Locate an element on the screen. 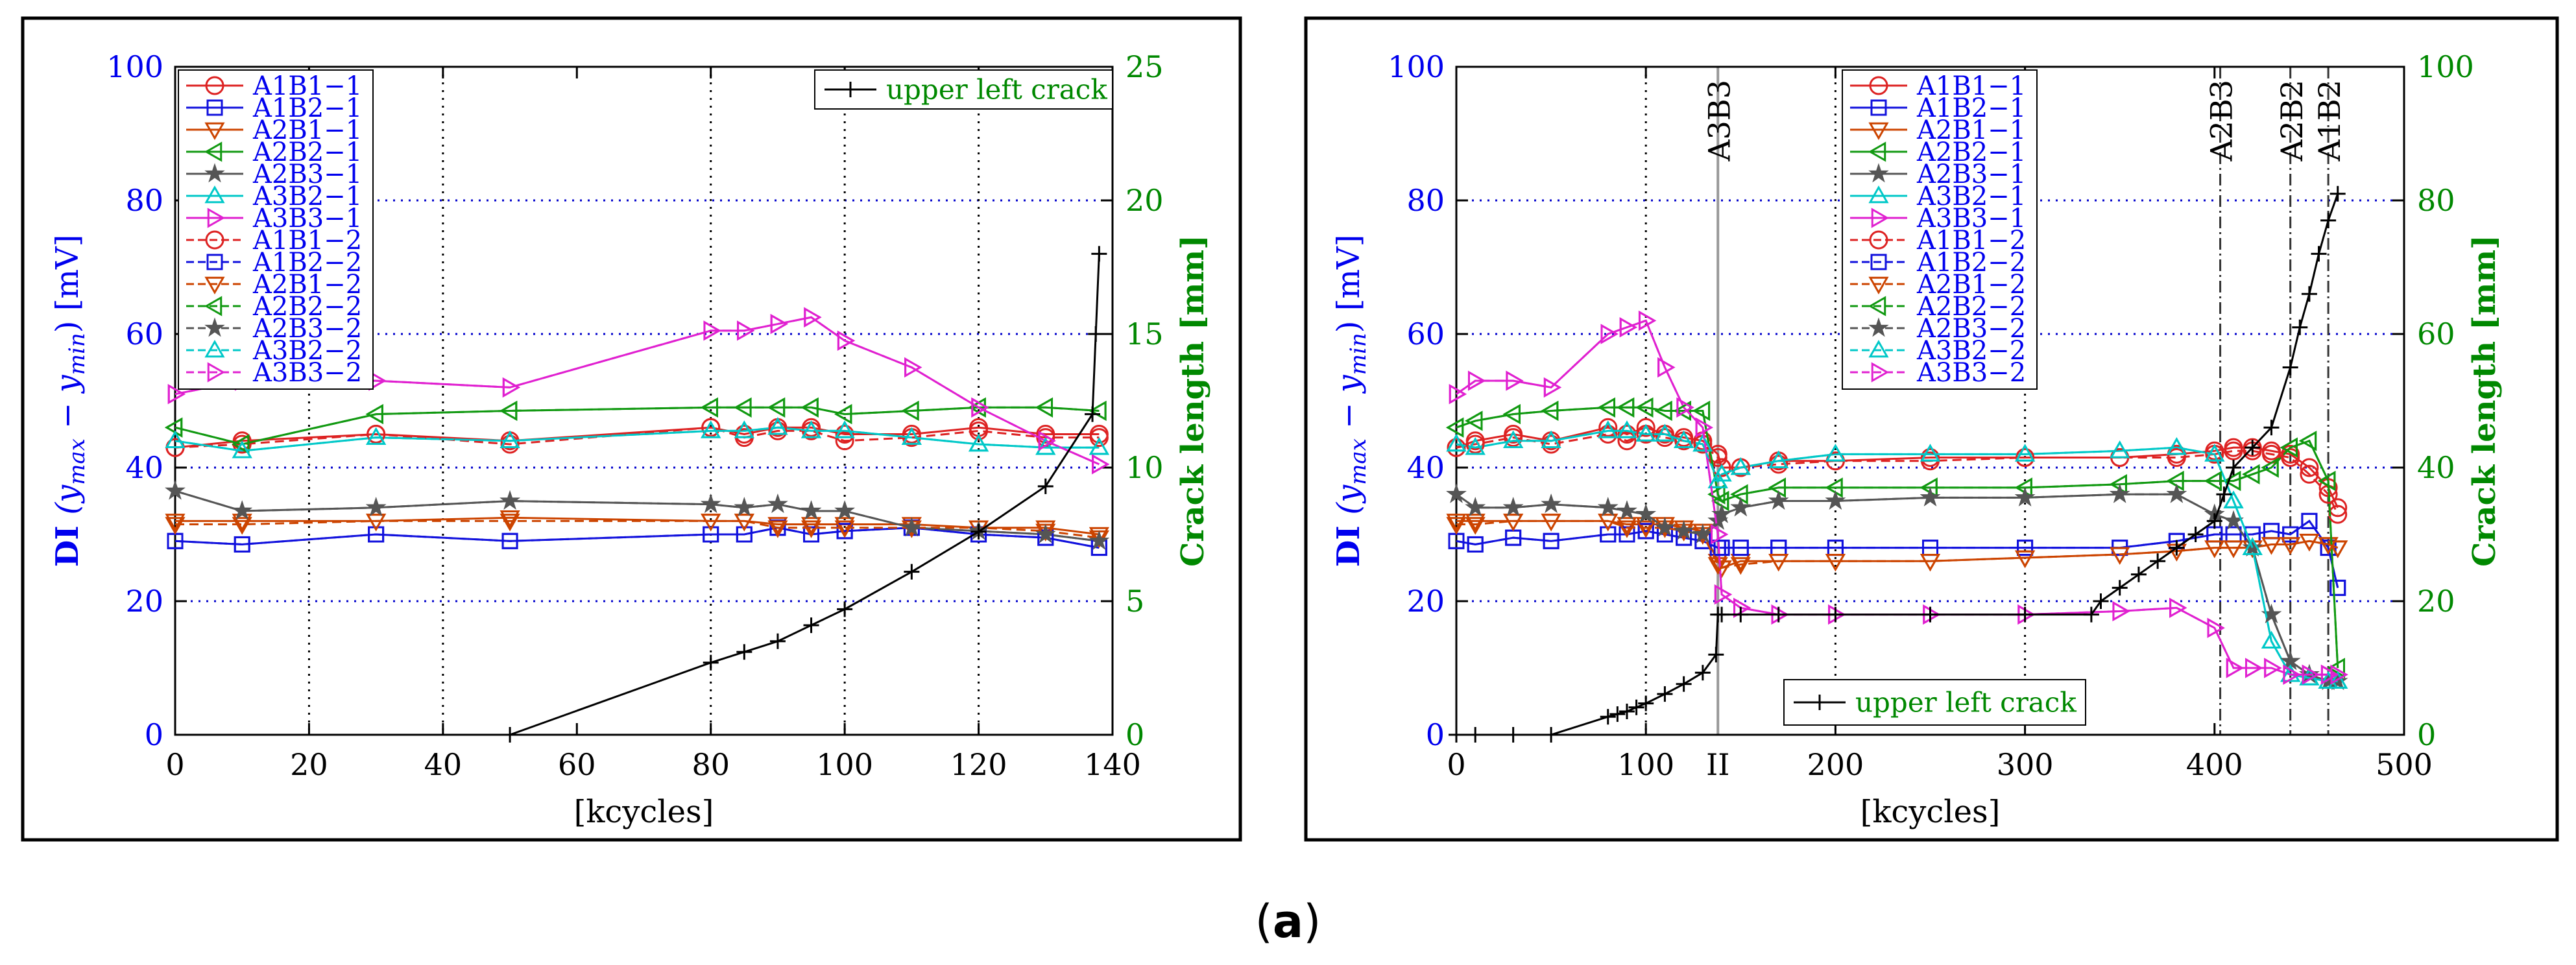  x-tick-label: 0 is located at coordinates (174, 764).